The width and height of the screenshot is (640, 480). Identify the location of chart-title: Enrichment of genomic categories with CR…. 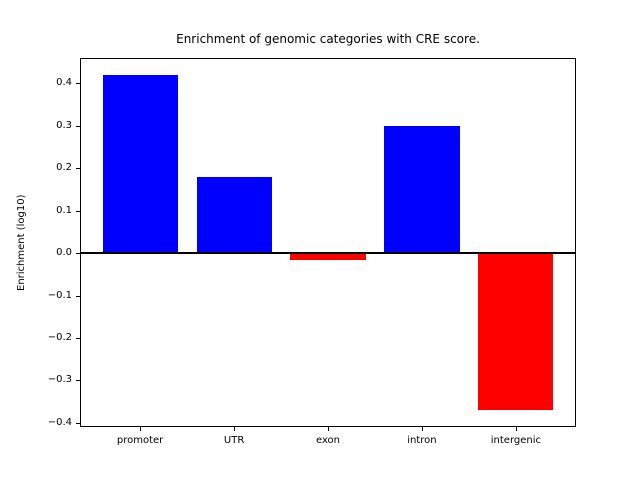
(328, 39).